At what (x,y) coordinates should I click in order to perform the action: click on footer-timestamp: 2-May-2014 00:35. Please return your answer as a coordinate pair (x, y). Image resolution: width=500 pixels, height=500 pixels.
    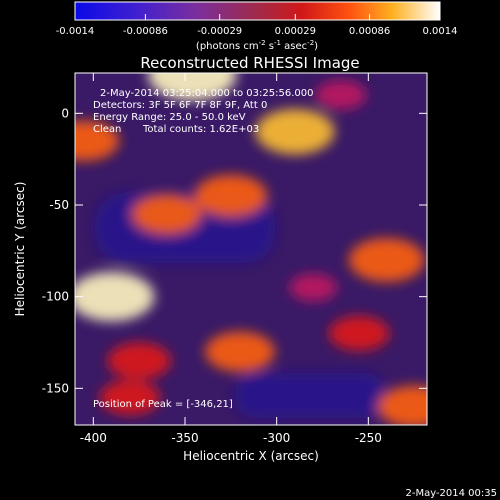
    Looking at the image, I should click on (451, 493).